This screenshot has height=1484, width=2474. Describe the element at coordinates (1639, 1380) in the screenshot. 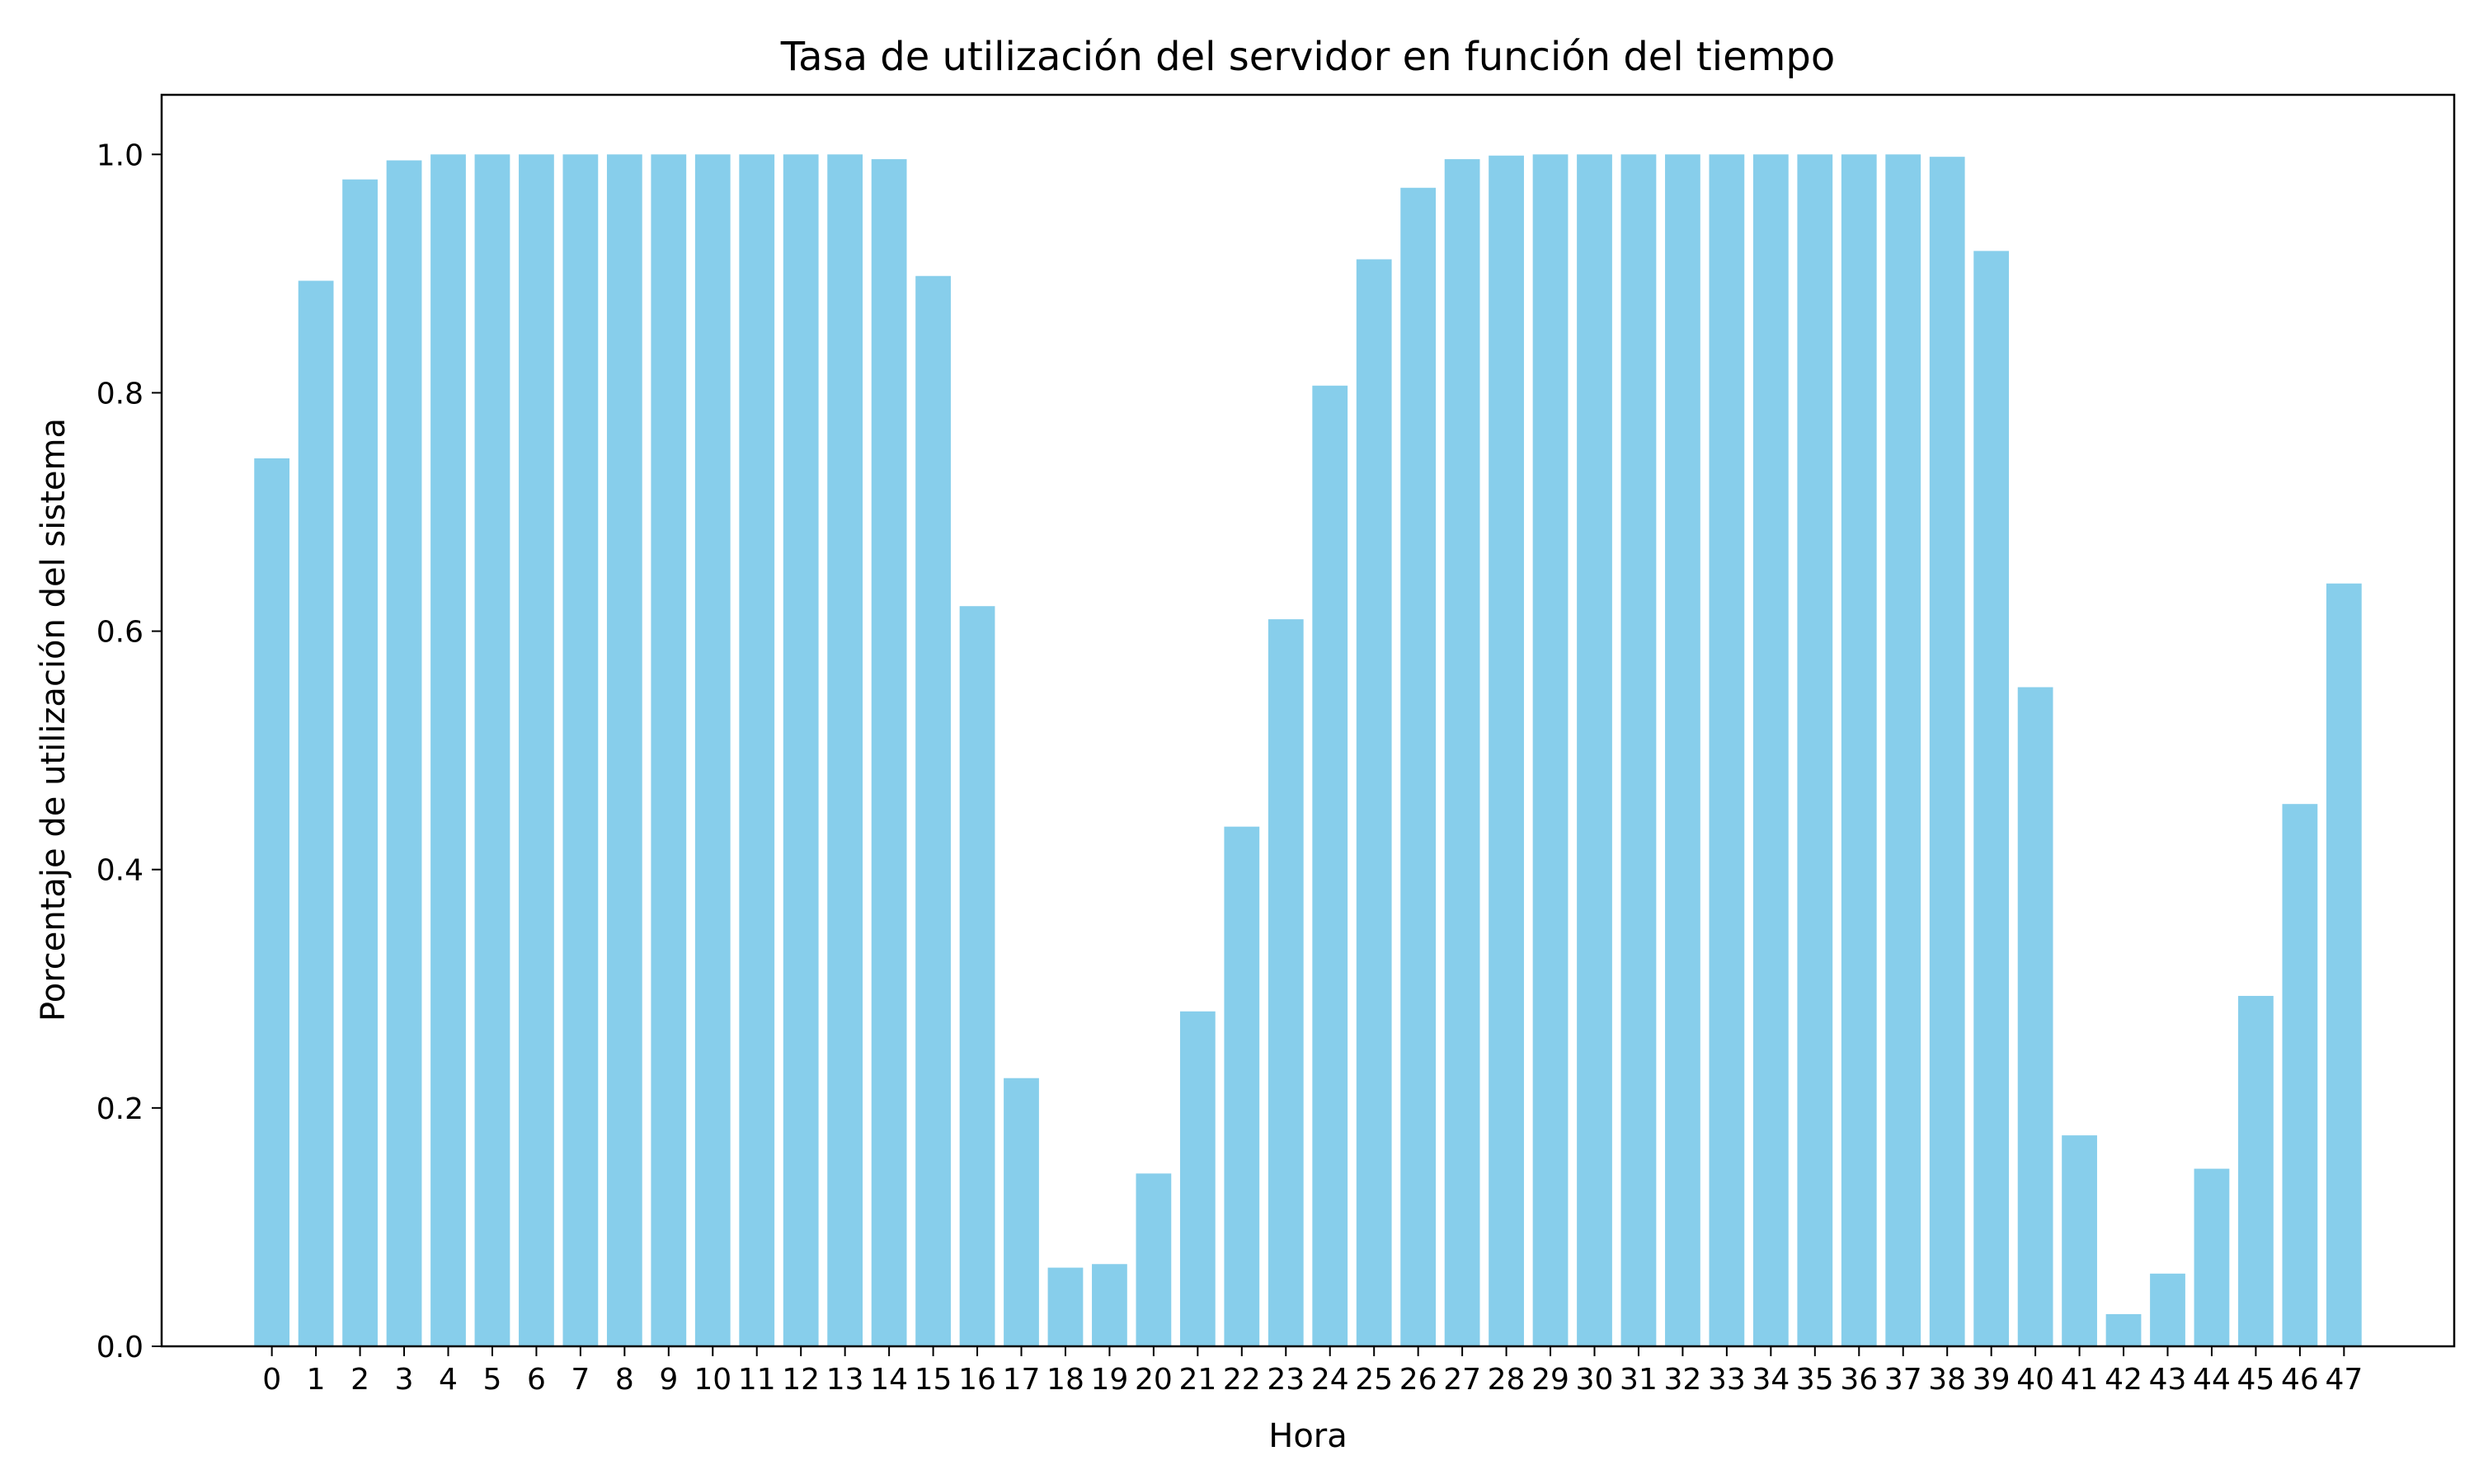

I see `x-tick-label: 31` at that location.